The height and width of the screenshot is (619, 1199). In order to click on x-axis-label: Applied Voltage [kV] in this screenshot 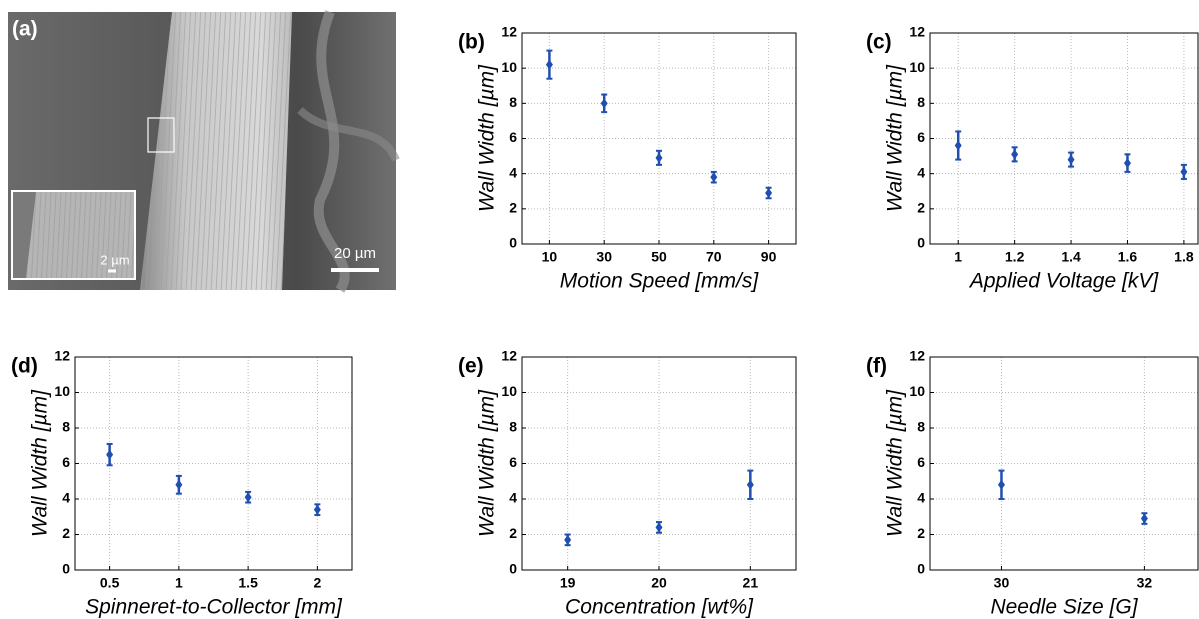, I will do `click(1064, 281)`.